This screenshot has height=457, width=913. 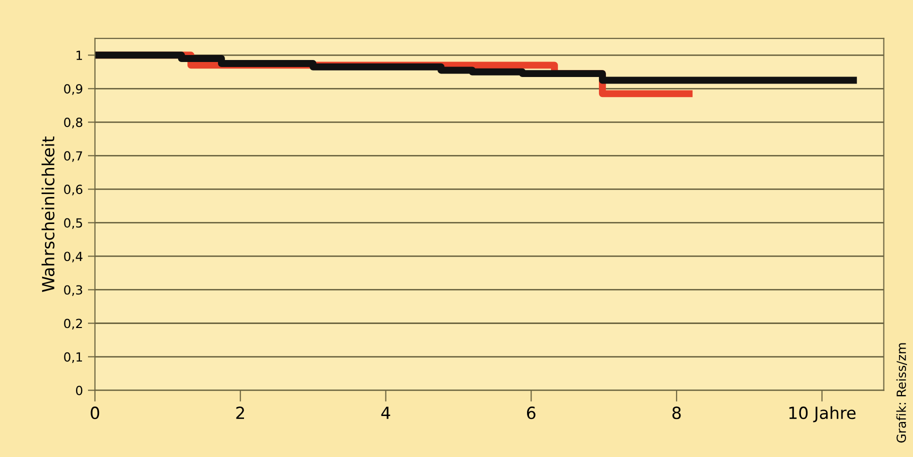 I want to click on x-tick-label: 4, so click(x=385, y=412).